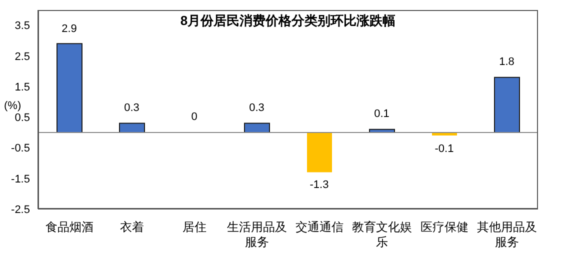  What do you see at coordinates (22, 56) in the screenshot?
I see `y-tick-label: 2.5` at bounding box center [22, 56].